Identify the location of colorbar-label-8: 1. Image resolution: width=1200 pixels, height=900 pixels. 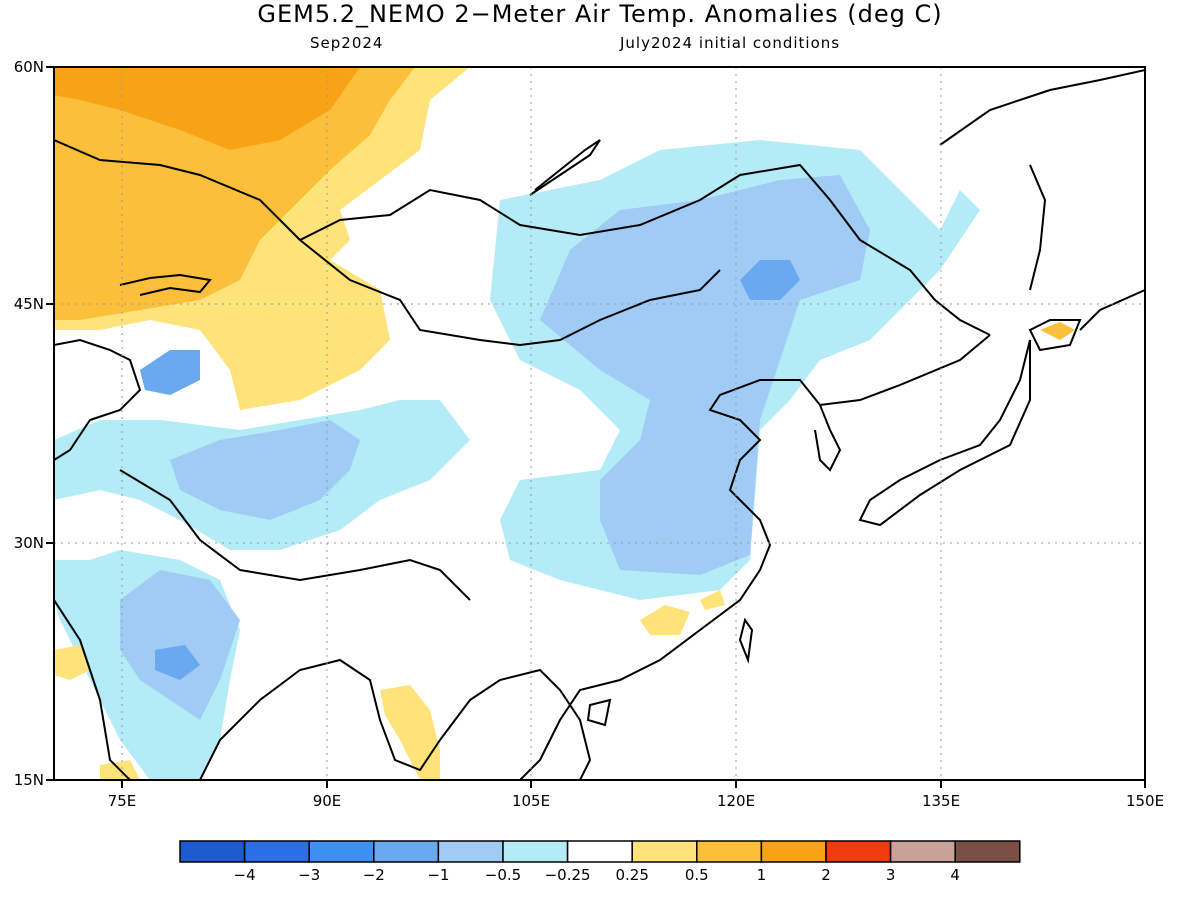
(761, 875).